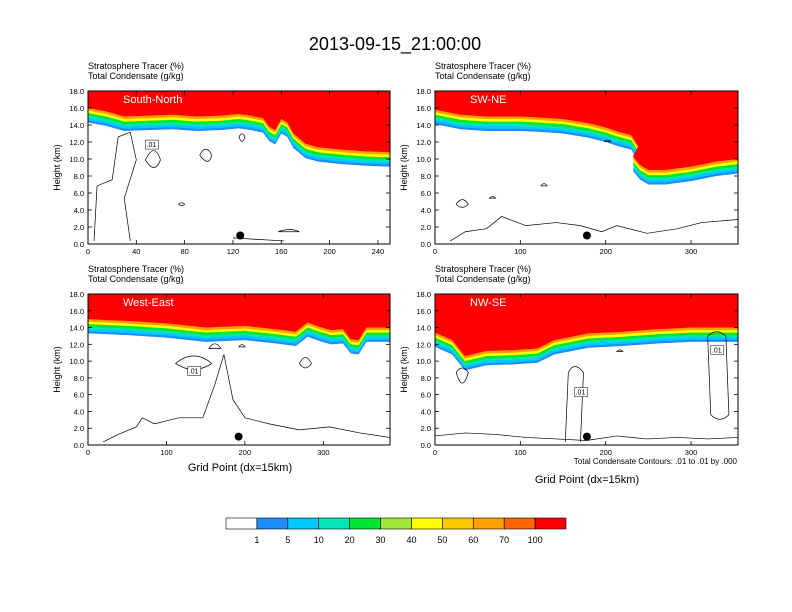 The width and height of the screenshot is (792, 612). What do you see at coordinates (378, 251) in the screenshot?
I see `x-tick-label: 240` at bounding box center [378, 251].